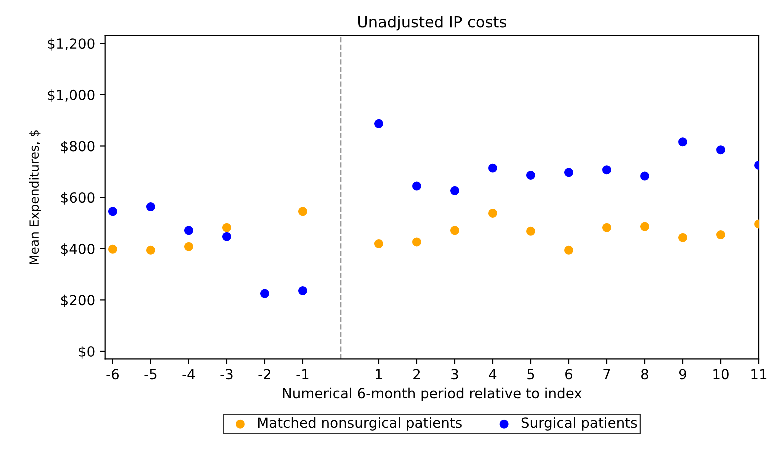 The image size is (769, 449). What do you see at coordinates (493, 374) in the screenshot?
I see `x-tick-label: 4` at bounding box center [493, 374].